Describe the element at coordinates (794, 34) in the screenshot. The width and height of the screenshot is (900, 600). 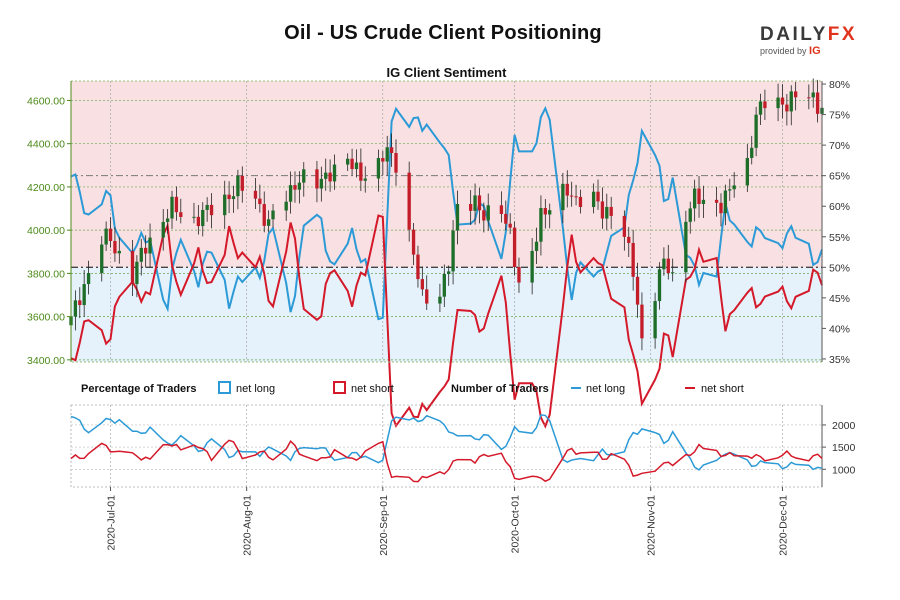
I see `brand-name-a: DAILY` at that location.